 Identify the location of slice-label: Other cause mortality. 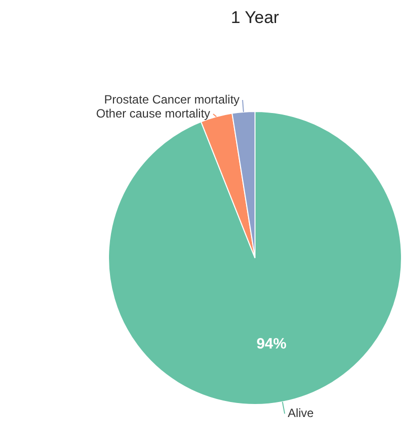
(153, 113).